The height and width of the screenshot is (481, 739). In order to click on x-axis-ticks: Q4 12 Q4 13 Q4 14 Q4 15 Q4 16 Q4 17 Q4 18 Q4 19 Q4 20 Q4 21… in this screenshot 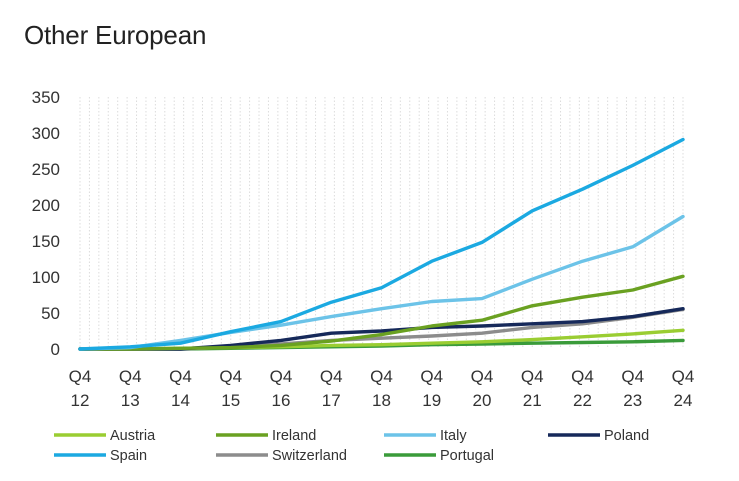, I will do `click(382, 388)`.